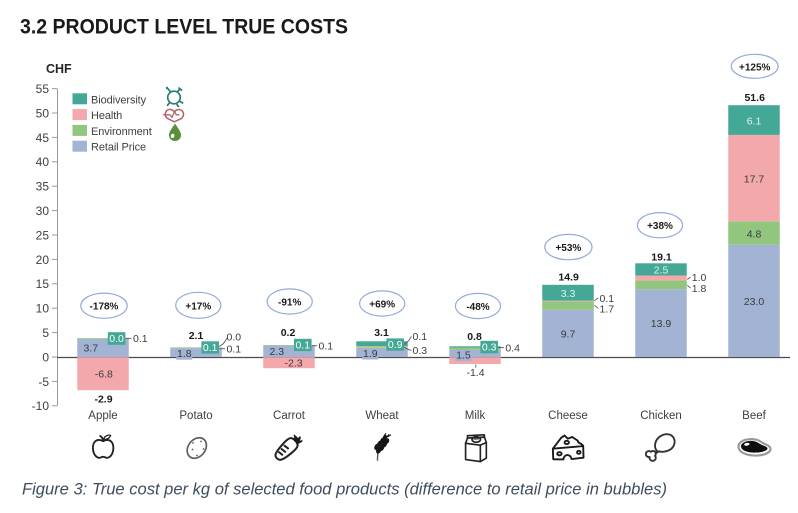 This screenshot has height=513, width=798. What do you see at coordinates (43, 284) in the screenshot?
I see `svg-text: 15` at bounding box center [43, 284].